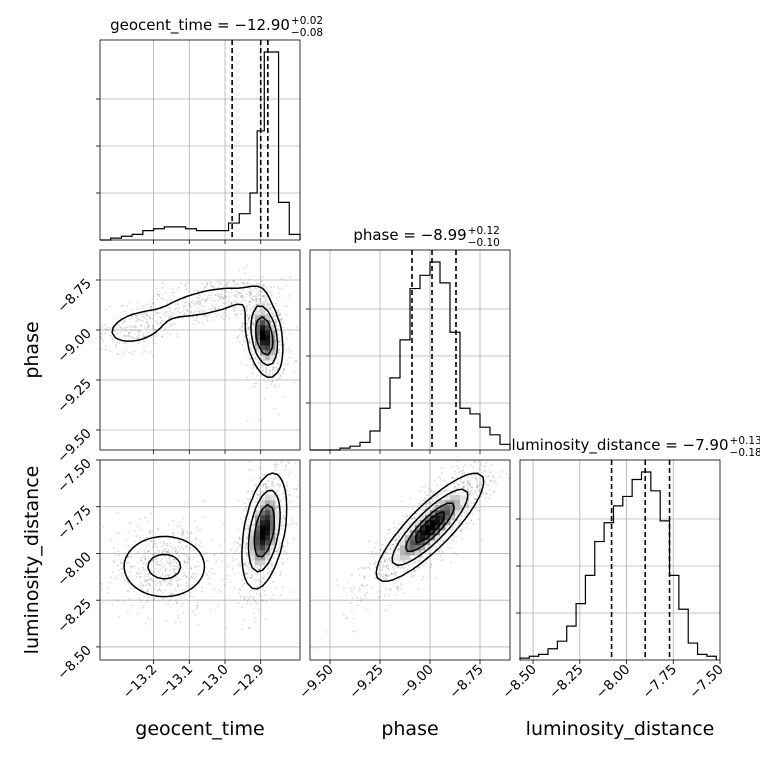 The height and width of the screenshot is (760, 760). Describe the element at coordinates (223, 25) in the screenshot. I see `title-equals: =` at that location.